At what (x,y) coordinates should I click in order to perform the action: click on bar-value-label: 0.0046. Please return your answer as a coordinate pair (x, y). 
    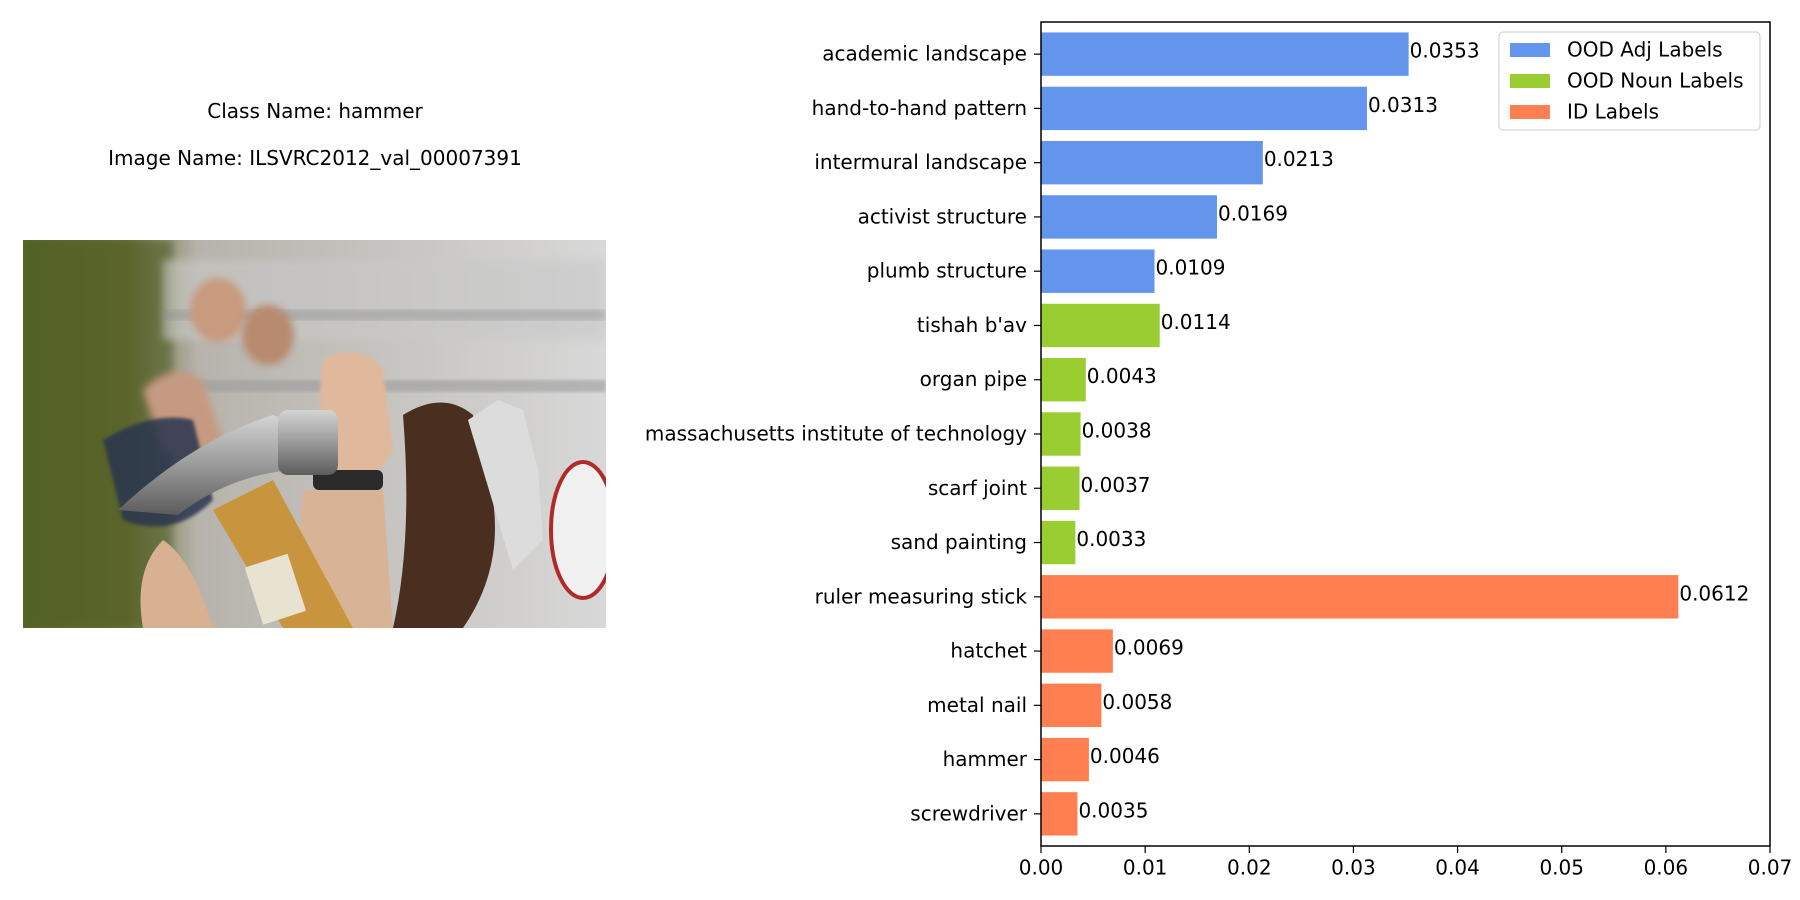
    Looking at the image, I should click on (1125, 756).